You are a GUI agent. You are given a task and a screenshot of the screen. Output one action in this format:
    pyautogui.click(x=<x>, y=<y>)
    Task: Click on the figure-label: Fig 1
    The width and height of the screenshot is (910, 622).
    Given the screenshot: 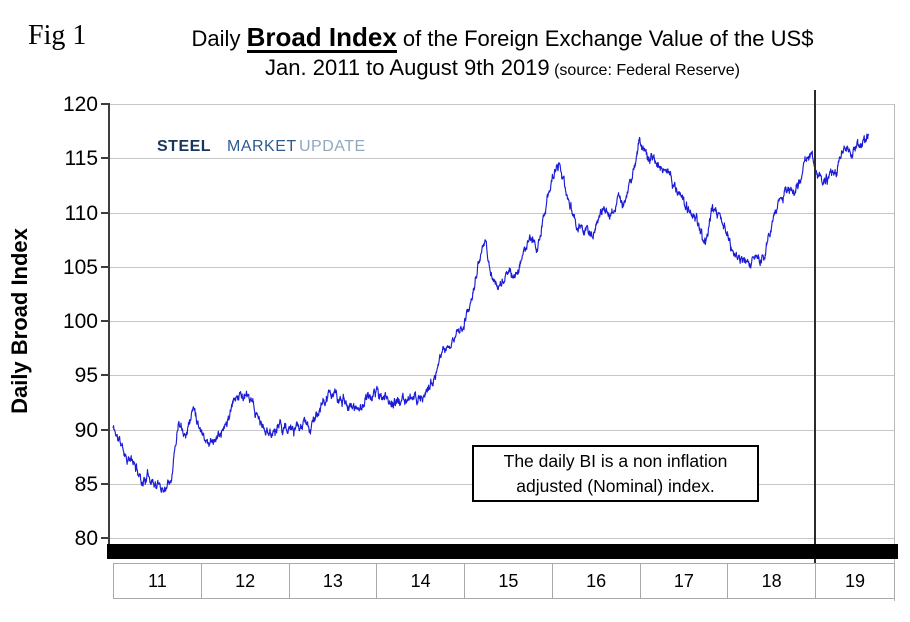 What is the action you would take?
    pyautogui.click(x=57, y=35)
    